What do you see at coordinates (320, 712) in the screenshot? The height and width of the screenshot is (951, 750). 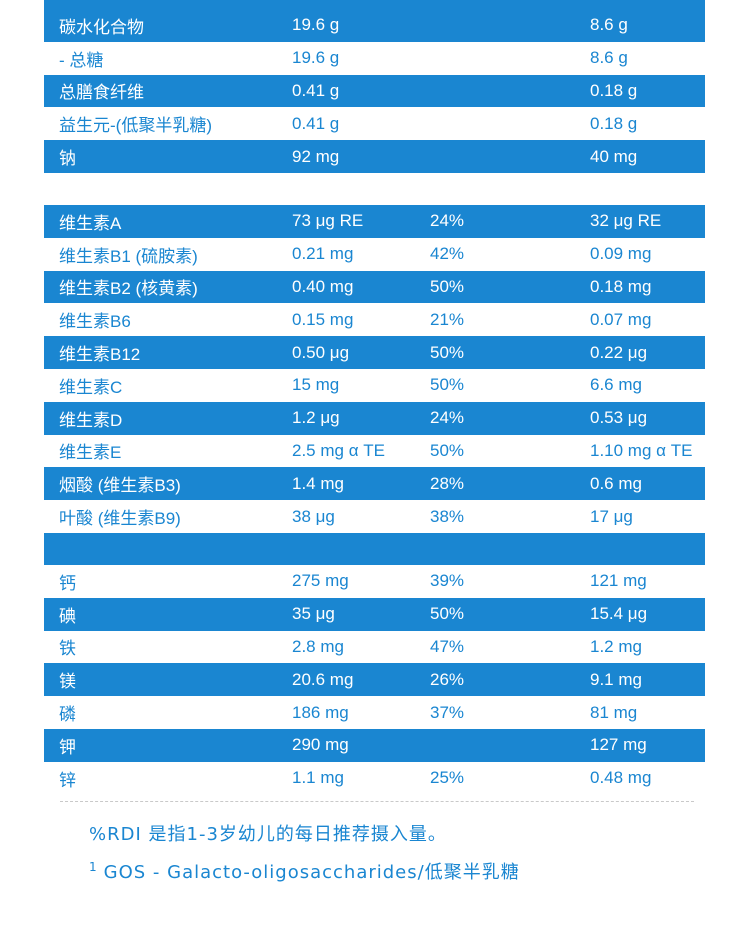 I see `amount-per-100g: 186 mg` at bounding box center [320, 712].